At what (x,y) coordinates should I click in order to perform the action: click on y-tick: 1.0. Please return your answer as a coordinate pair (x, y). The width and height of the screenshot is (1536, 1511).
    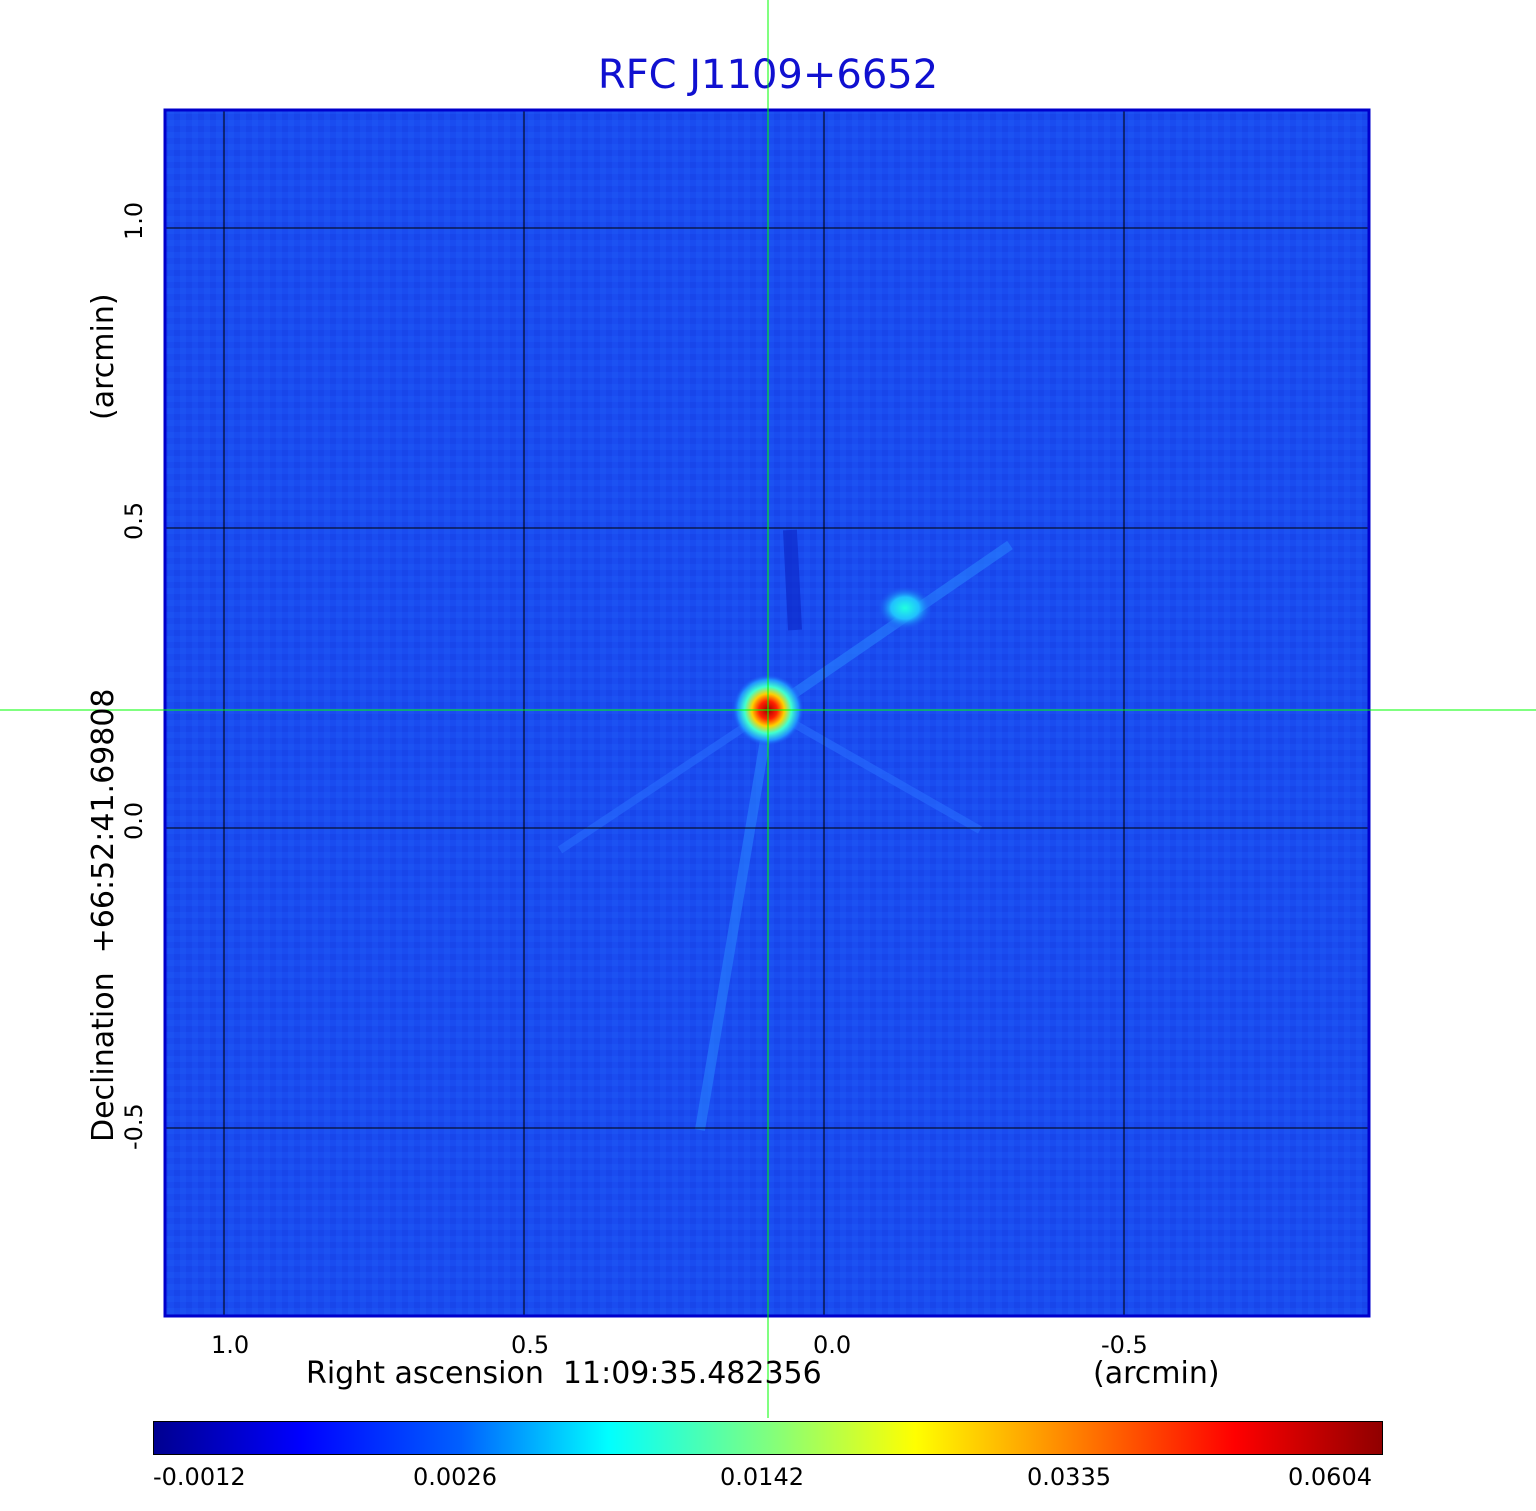
    Looking at the image, I should click on (134, 220).